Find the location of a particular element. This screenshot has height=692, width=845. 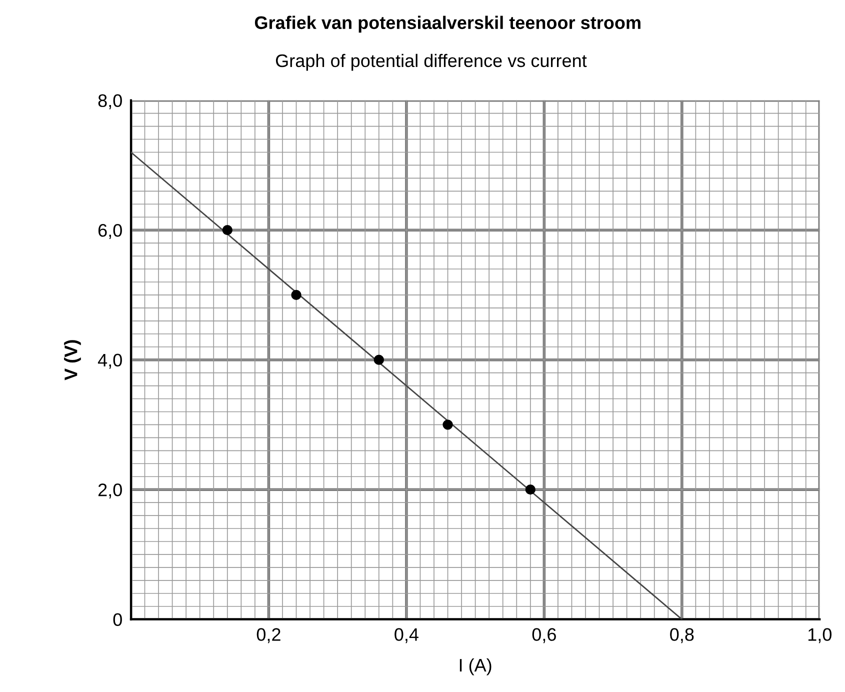

x-tick-label: 0,2 is located at coordinates (268, 636).